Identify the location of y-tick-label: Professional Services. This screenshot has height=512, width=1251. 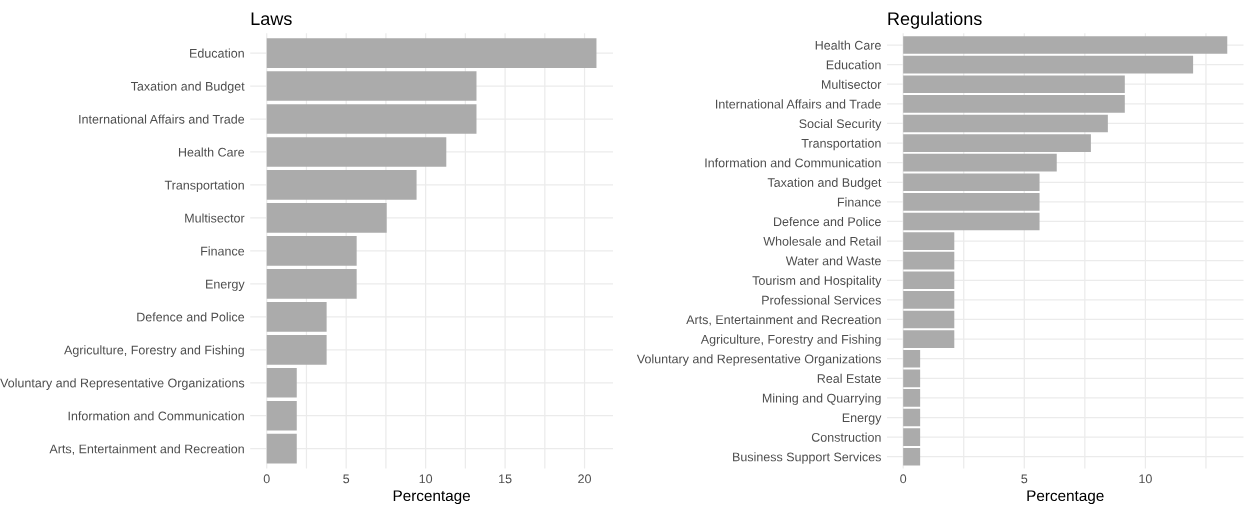
(821, 300).